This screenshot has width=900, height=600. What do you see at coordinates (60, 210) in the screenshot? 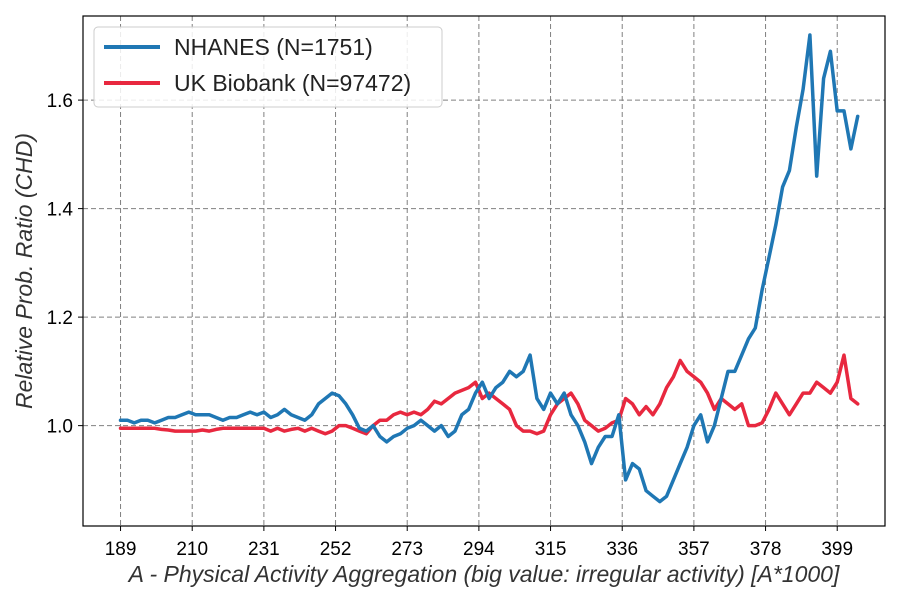
I see `y-tick-label: 1.4` at bounding box center [60, 210].